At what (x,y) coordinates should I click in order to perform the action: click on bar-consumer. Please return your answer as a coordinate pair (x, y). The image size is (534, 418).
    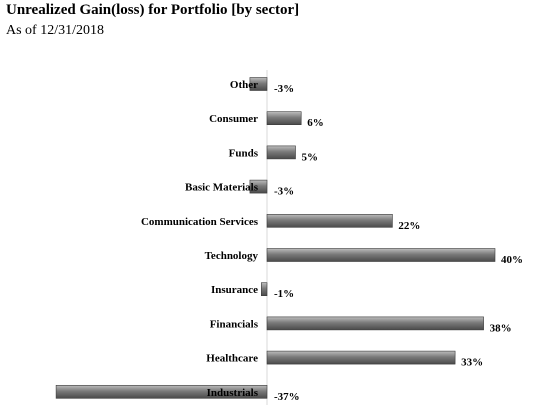
    Looking at the image, I should click on (284, 118).